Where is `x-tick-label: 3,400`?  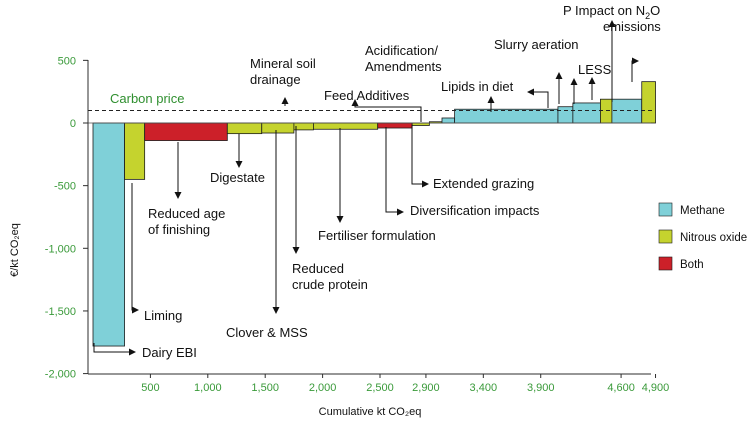 x-tick-label: 3,400 is located at coordinates (484, 388).